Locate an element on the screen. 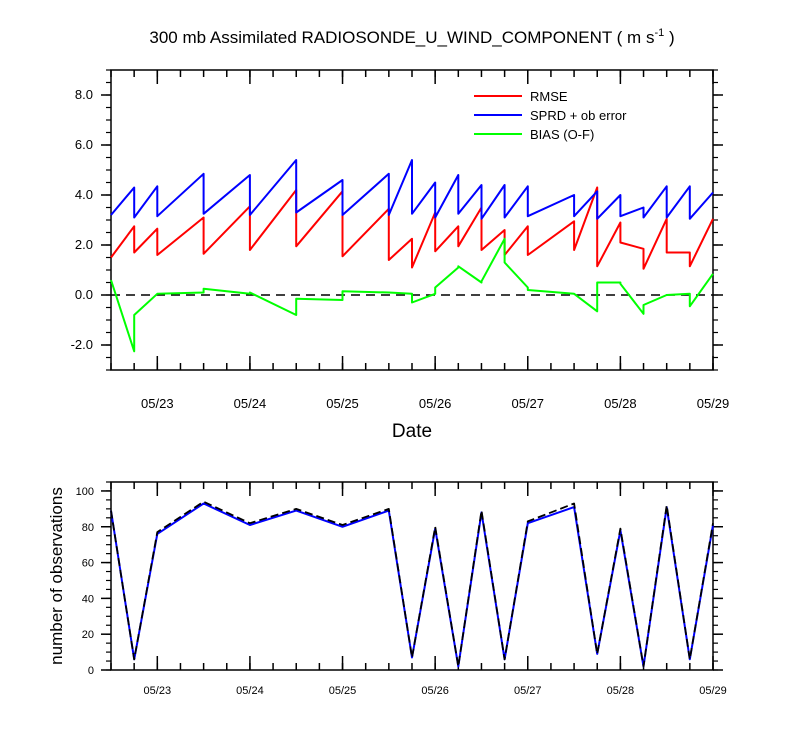  bottom-x-tick-label: 05/29 is located at coordinates (713, 691).